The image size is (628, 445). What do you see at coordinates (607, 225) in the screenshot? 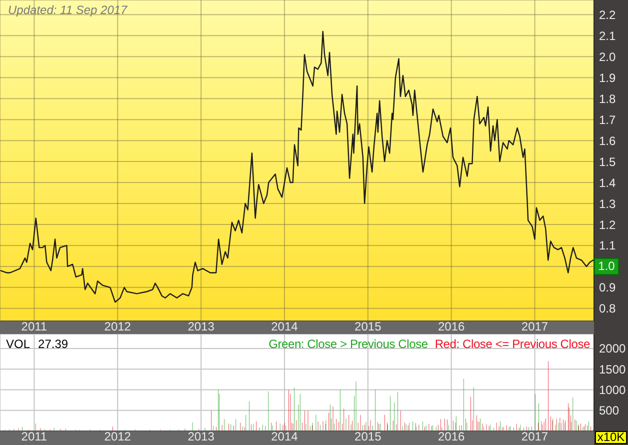
I see `y-tick-label: 1.2` at bounding box center [607, 225].